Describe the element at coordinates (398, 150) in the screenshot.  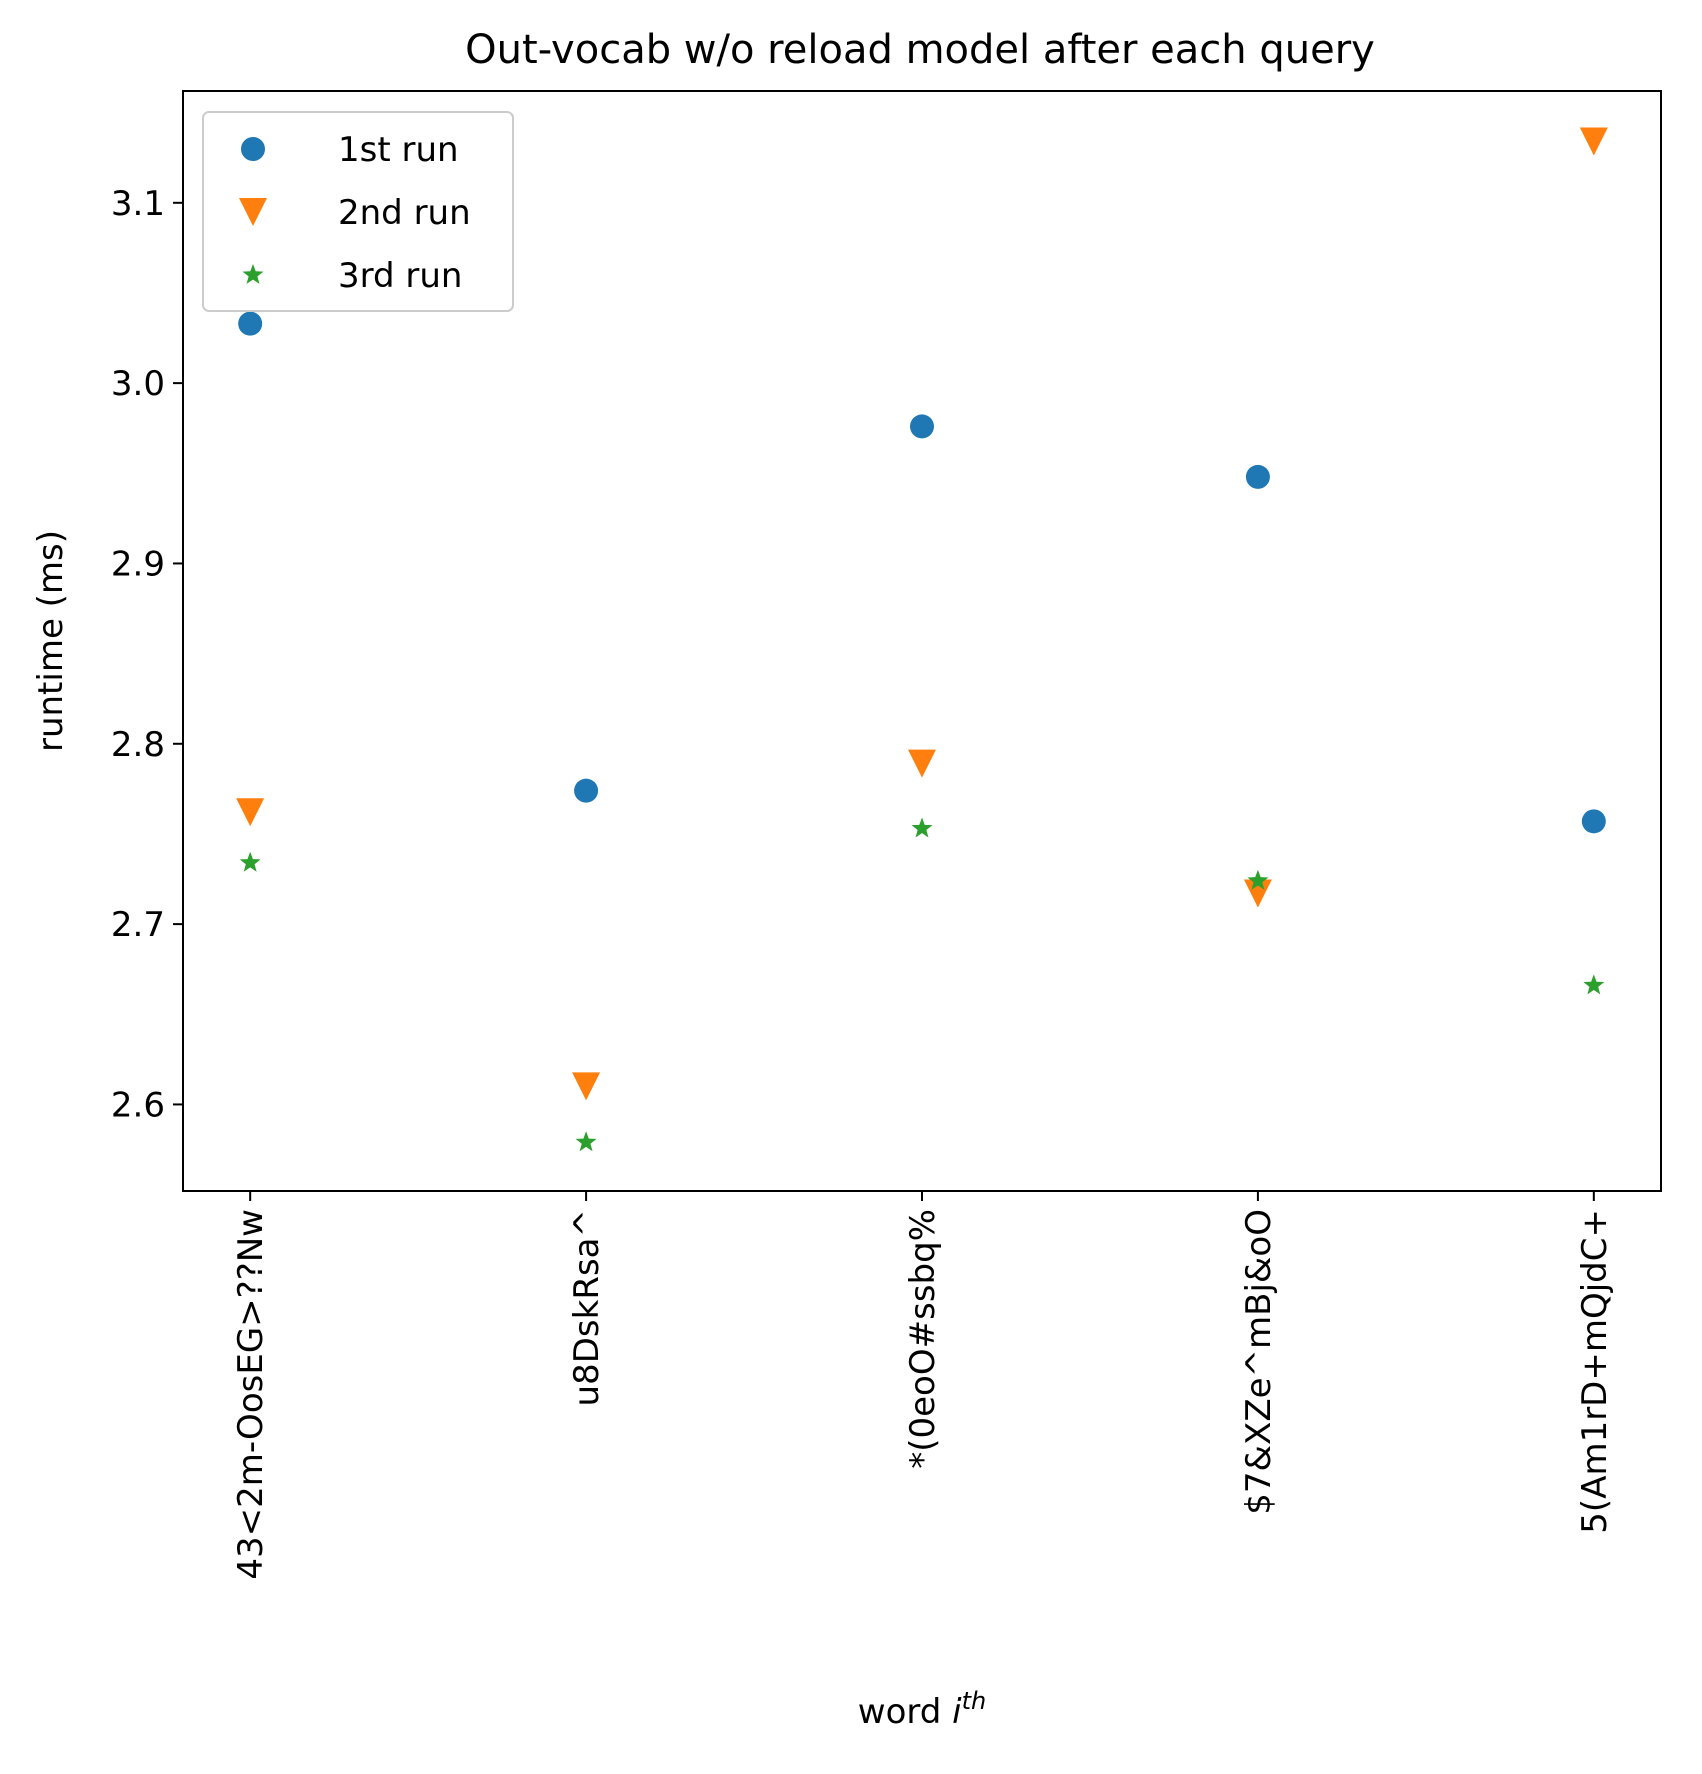
I see `legend-label: 1st run` at that location.